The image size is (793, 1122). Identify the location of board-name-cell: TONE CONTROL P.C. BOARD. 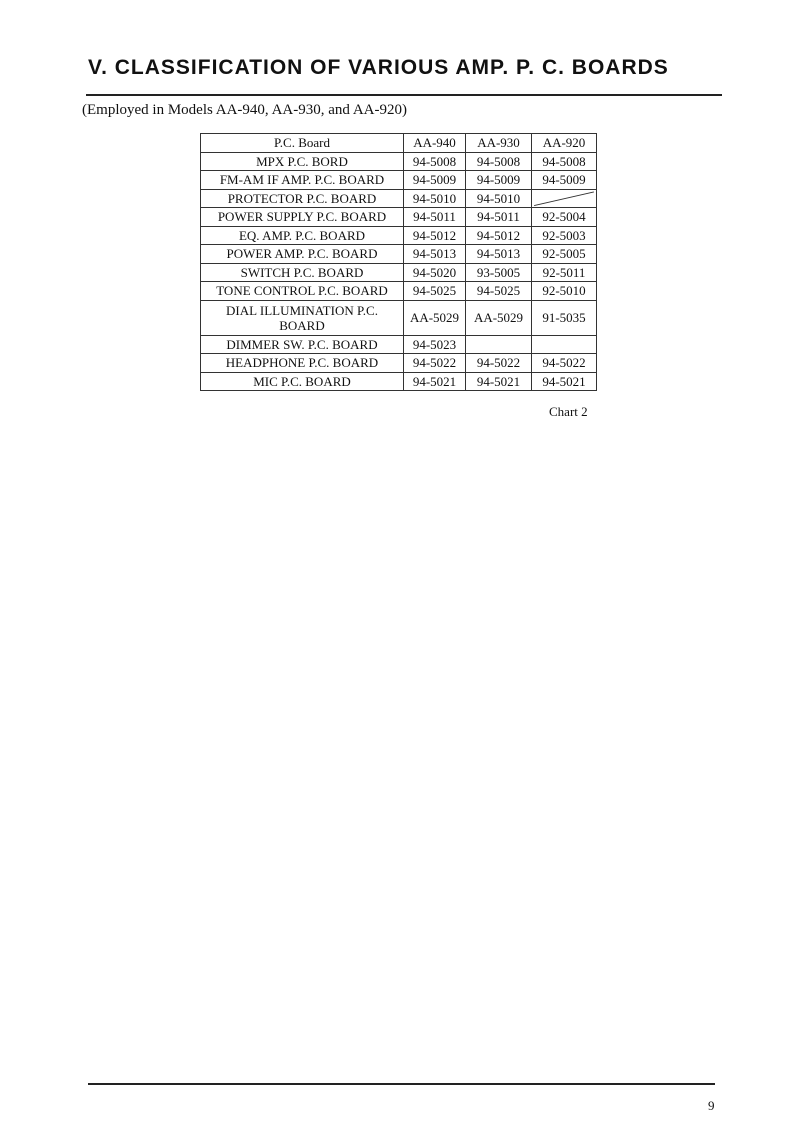
(302, 291).